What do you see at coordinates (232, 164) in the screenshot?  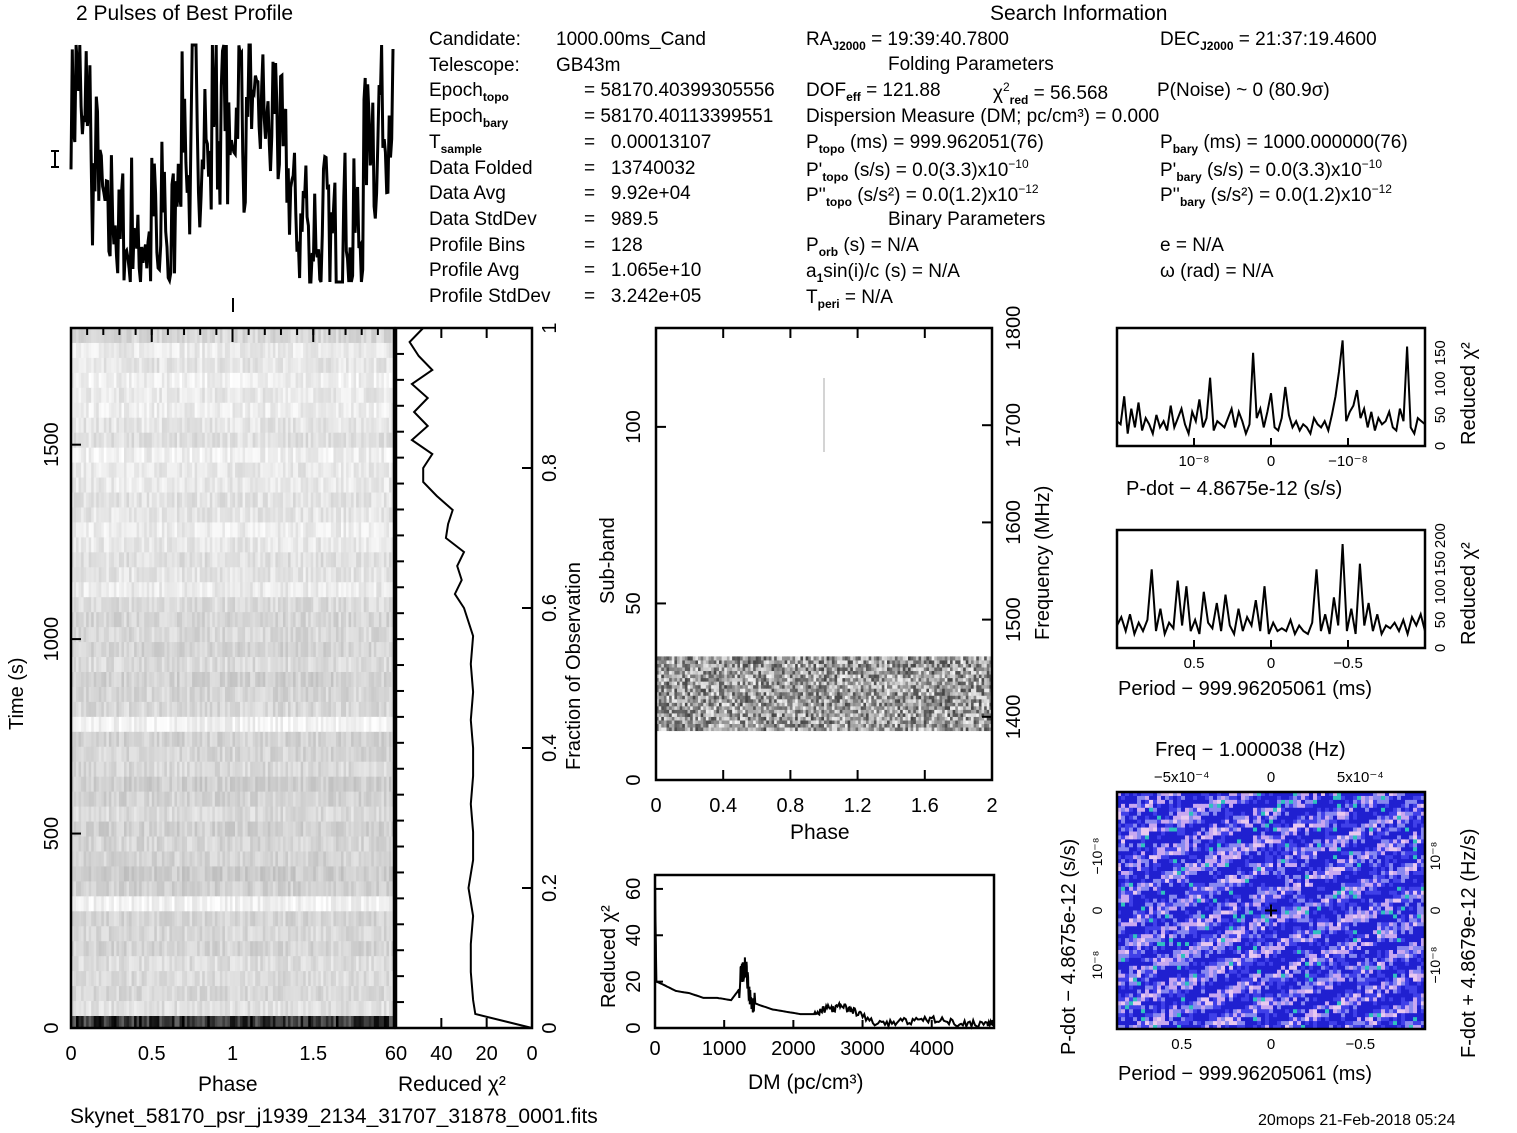 I see `profile-line` at bounding box center [232, 164].